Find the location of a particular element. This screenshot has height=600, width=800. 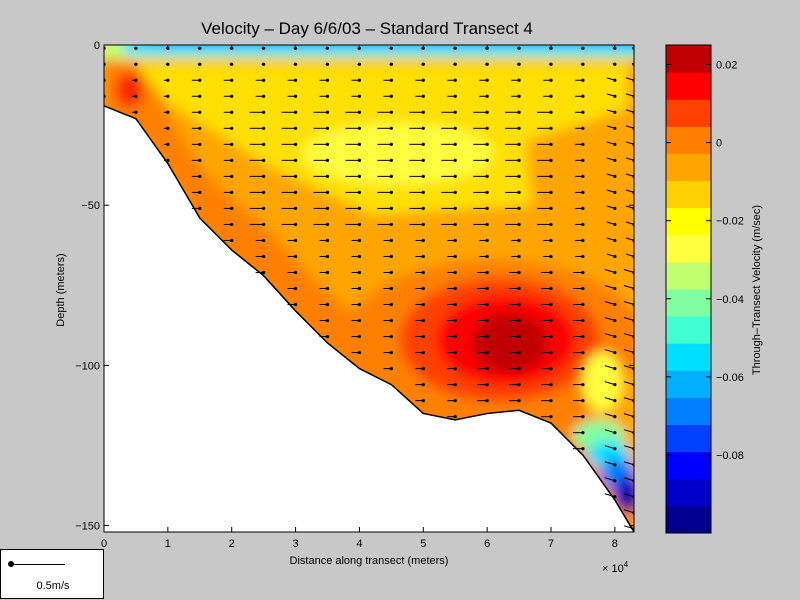

colorbar-tick-label: −0.02 is located at coordinates (730, 222).